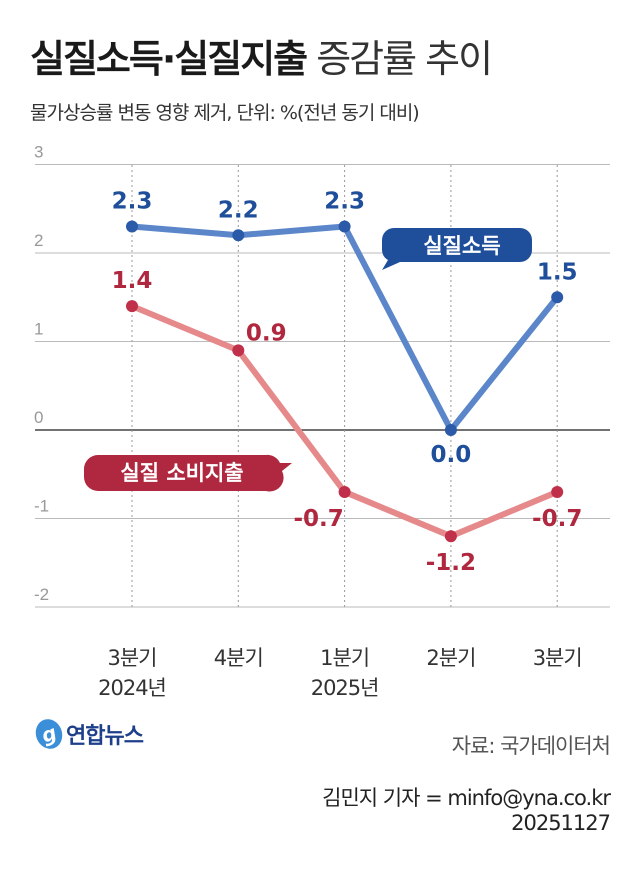 This screenshot has height=896, width=640. I want to click on x-tick-label: 1분기, so click(344, 658).